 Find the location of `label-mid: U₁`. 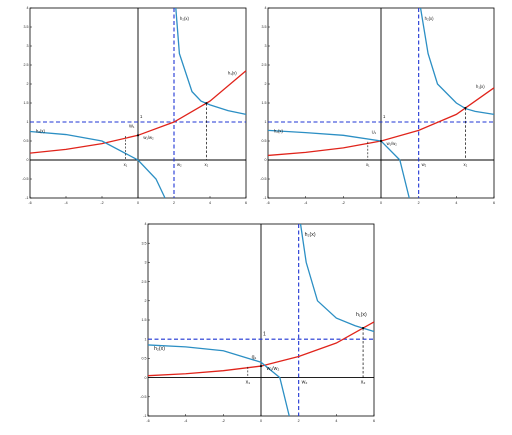

label-mid: U₁ is located at coordinates (374, 131).